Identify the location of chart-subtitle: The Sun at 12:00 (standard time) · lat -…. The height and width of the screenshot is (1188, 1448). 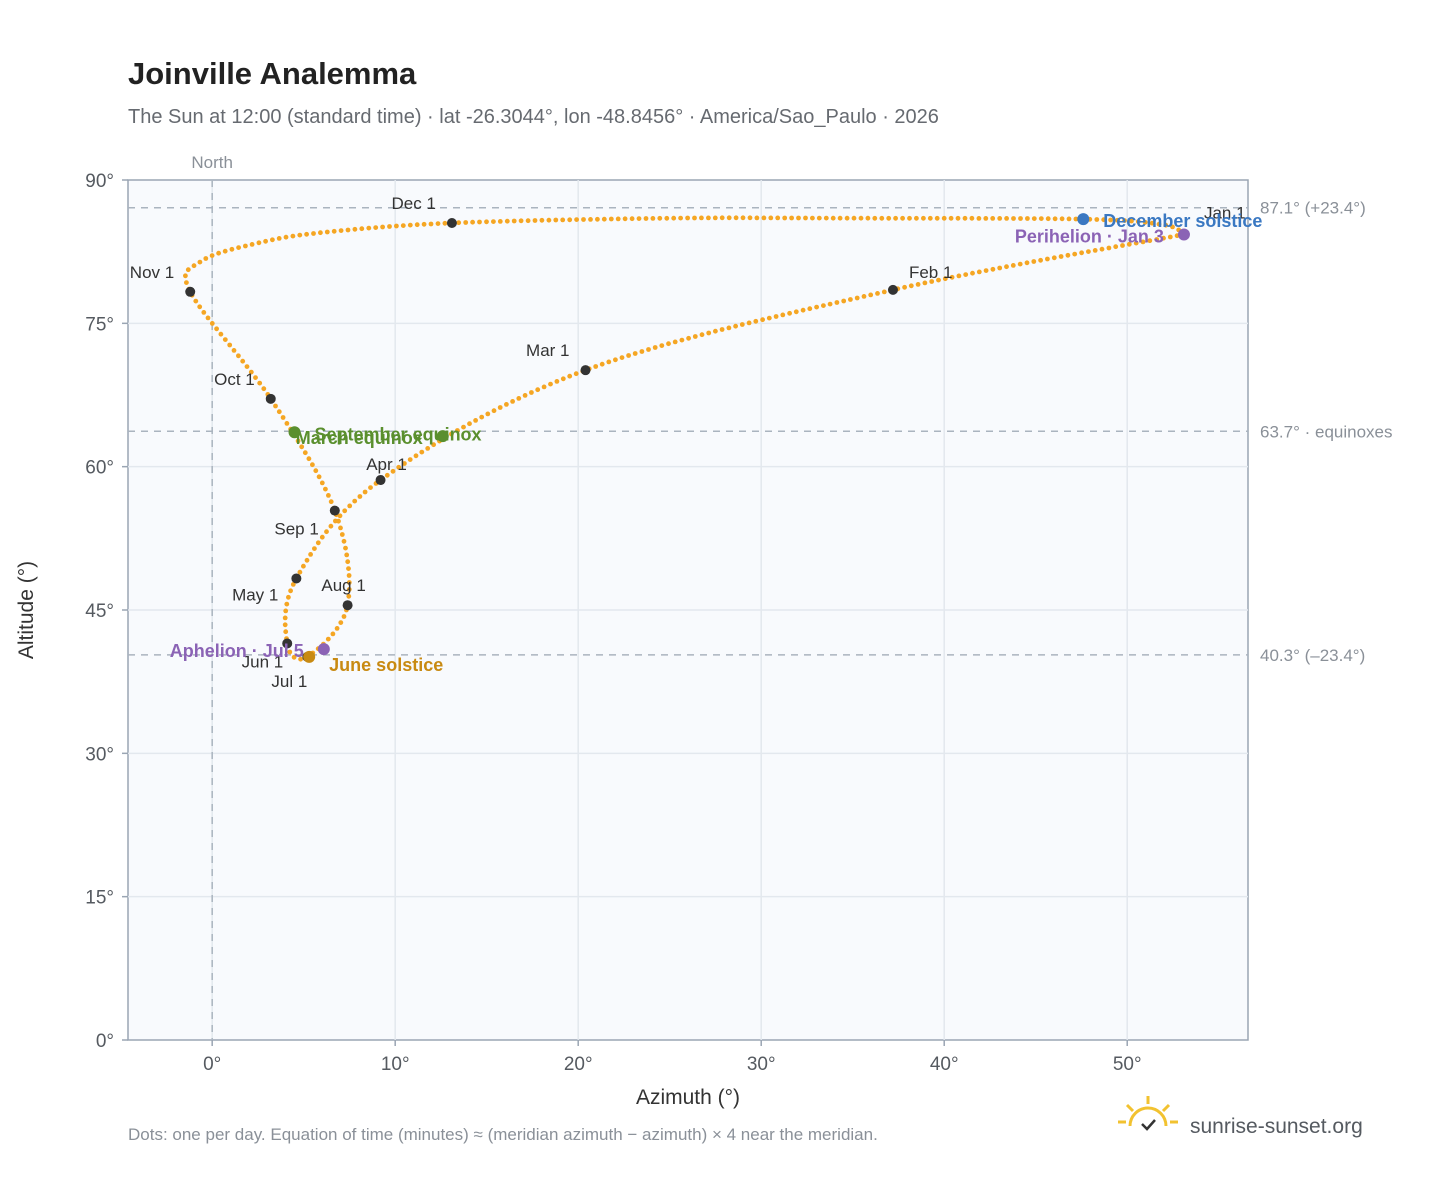
(533, 117).